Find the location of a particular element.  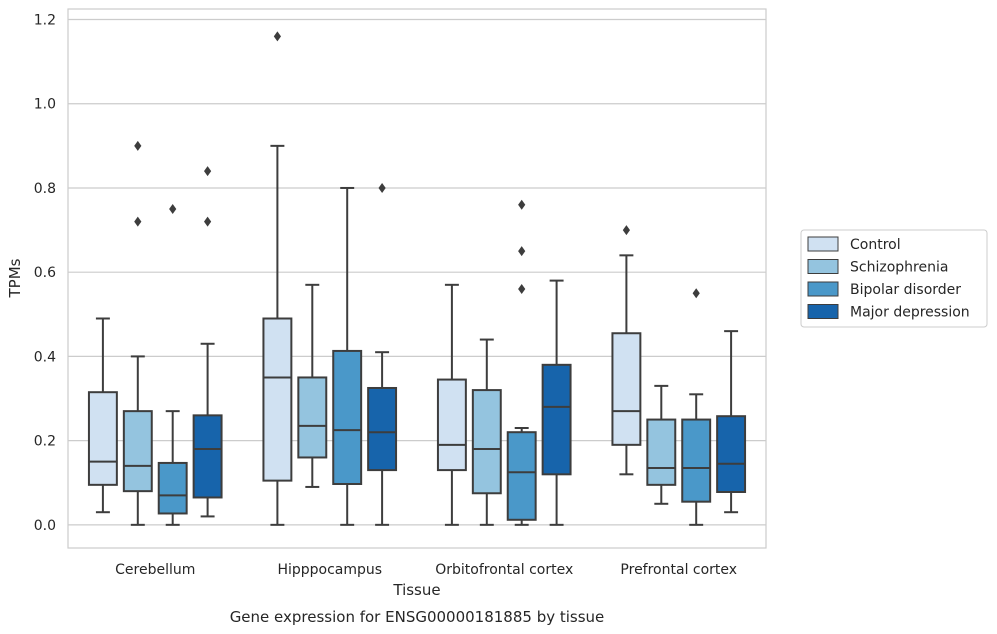

y-axis-label: TPMs is located at coordinates (15, 278).